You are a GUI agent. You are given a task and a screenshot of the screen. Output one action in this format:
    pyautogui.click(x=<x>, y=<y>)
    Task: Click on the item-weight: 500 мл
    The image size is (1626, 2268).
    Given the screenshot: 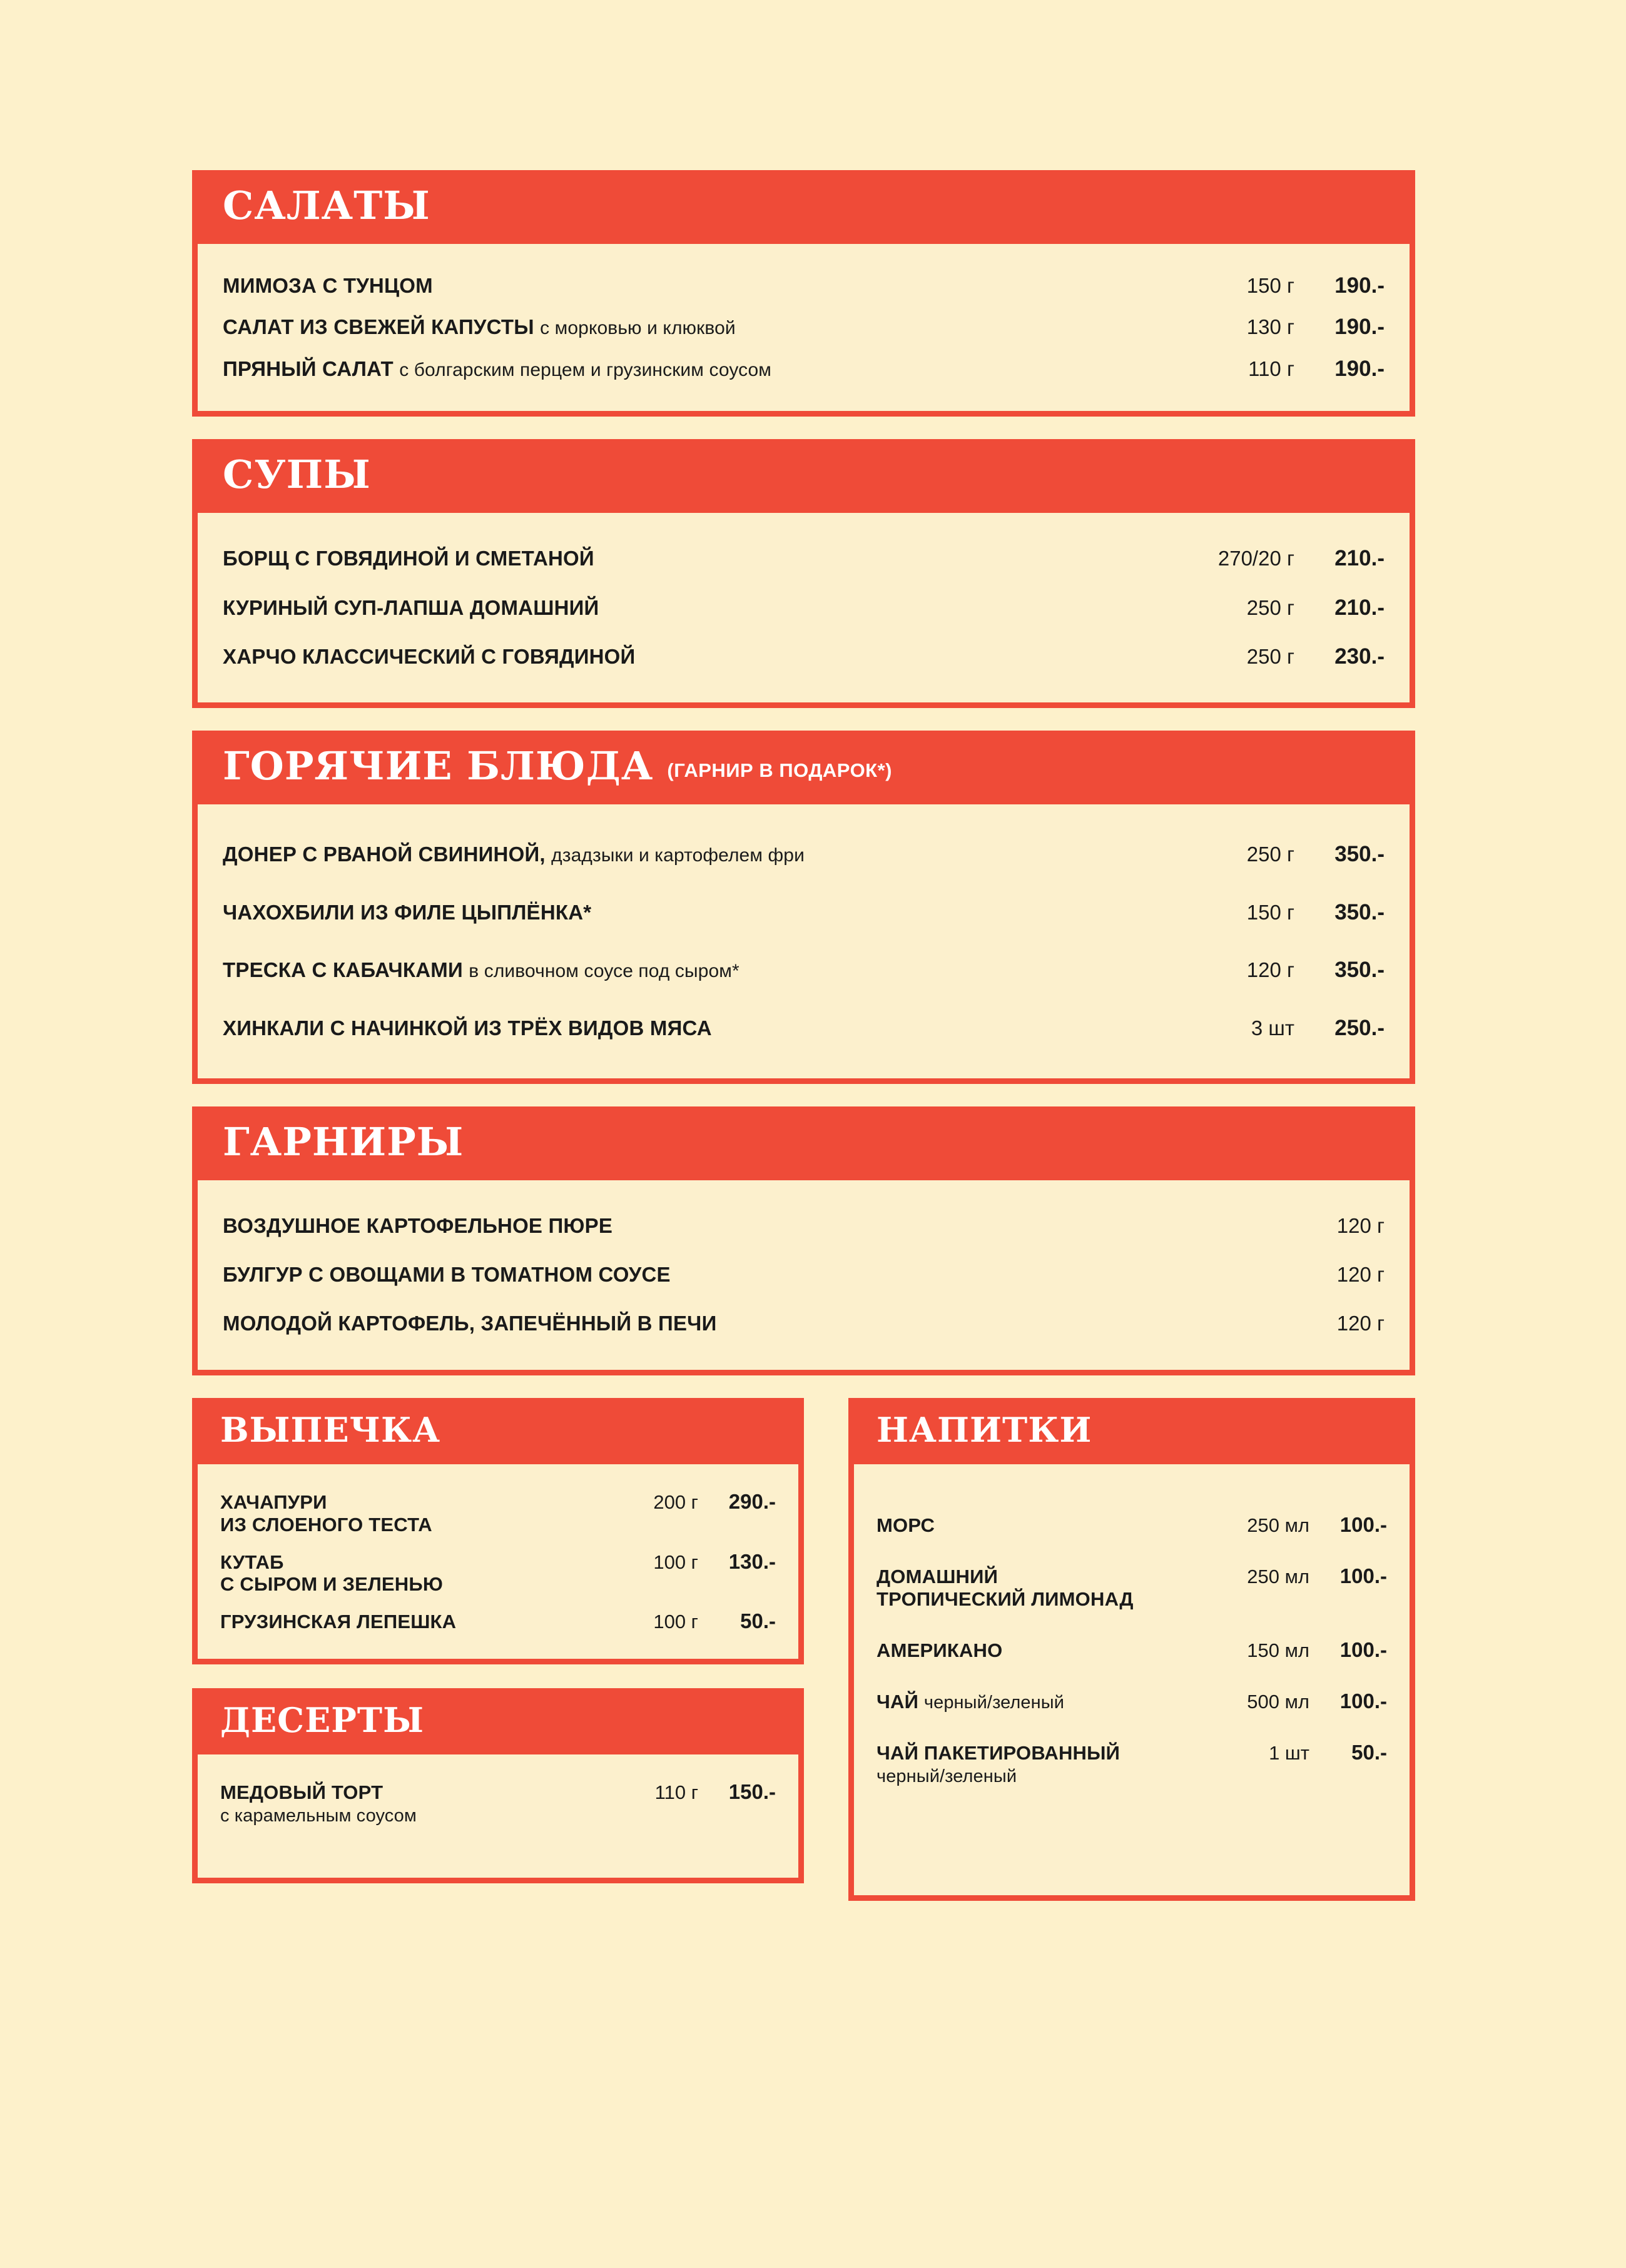 What is the action you would take?
    pyautogui.click(x=1278, y=1701)
    